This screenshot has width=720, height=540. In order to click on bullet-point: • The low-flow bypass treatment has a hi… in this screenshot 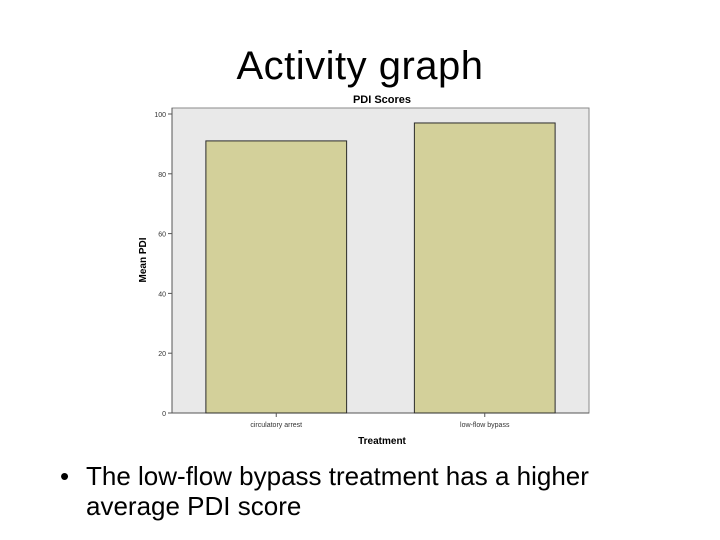, I will do `click(370, 491)`.